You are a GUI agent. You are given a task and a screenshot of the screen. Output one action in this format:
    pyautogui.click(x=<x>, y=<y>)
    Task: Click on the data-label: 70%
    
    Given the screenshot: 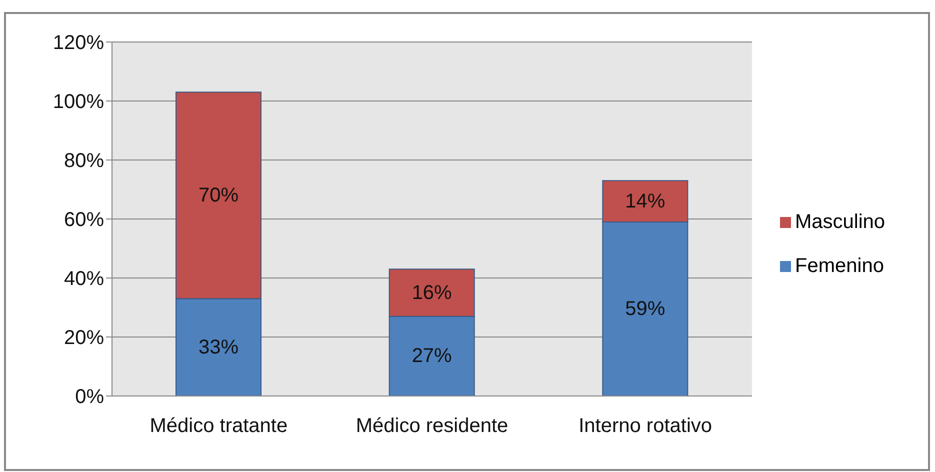 What is the action you would take?
    pyautogui.click(x=218, y=195)
    